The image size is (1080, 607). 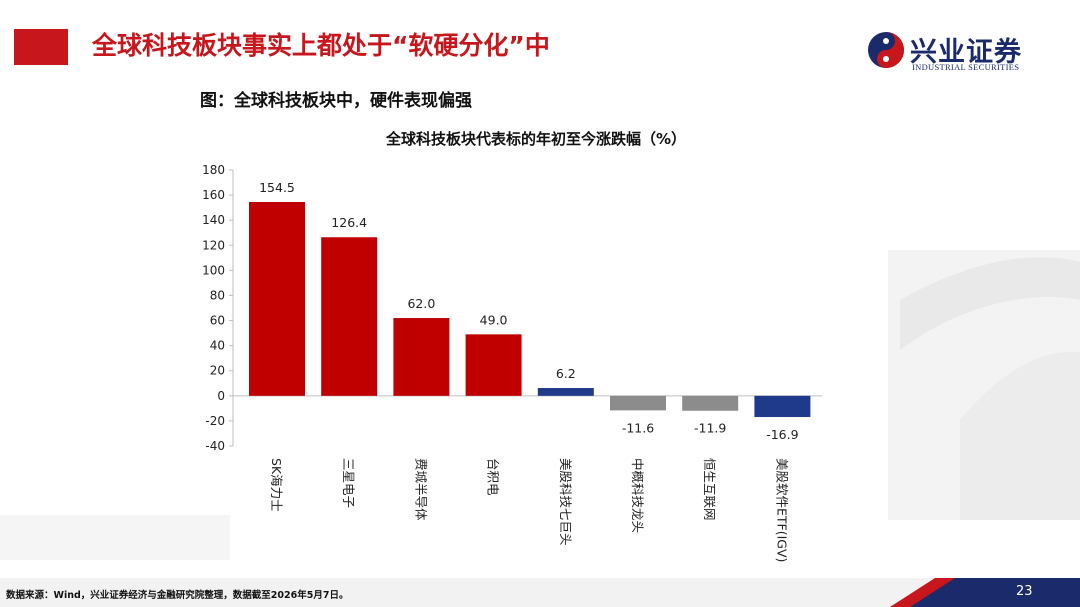 What do you see at coordinates (637, 495) in the screenshot?
I see `category-label: 中概科技龙头` at bounding box center [637, 495].